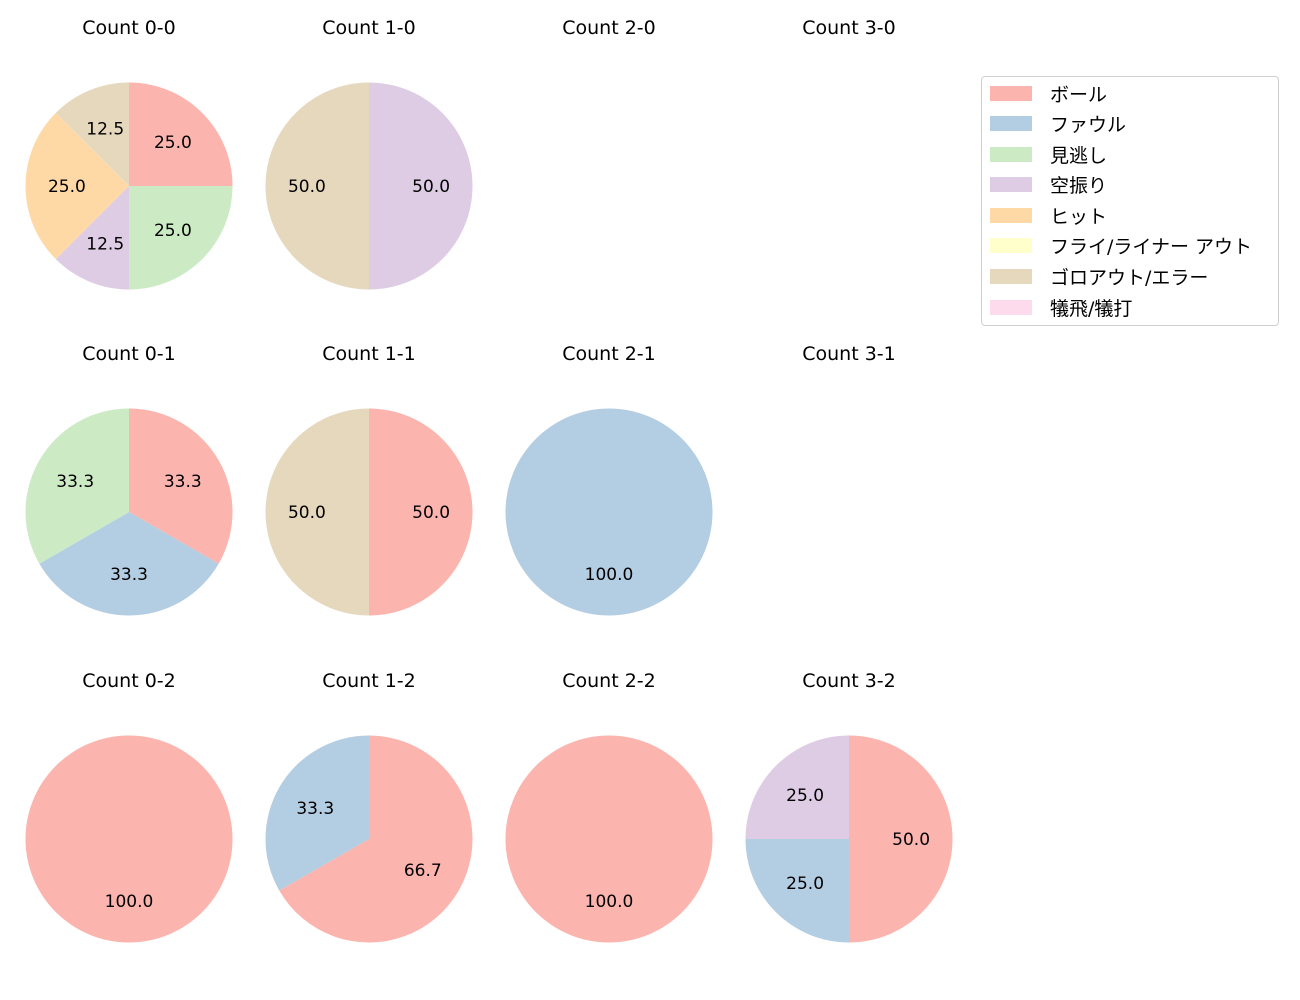 The width and height of the screenshot is (1300, 1000). I want to click on legend-item: 犠飛/犠打, so click(1061, 308).